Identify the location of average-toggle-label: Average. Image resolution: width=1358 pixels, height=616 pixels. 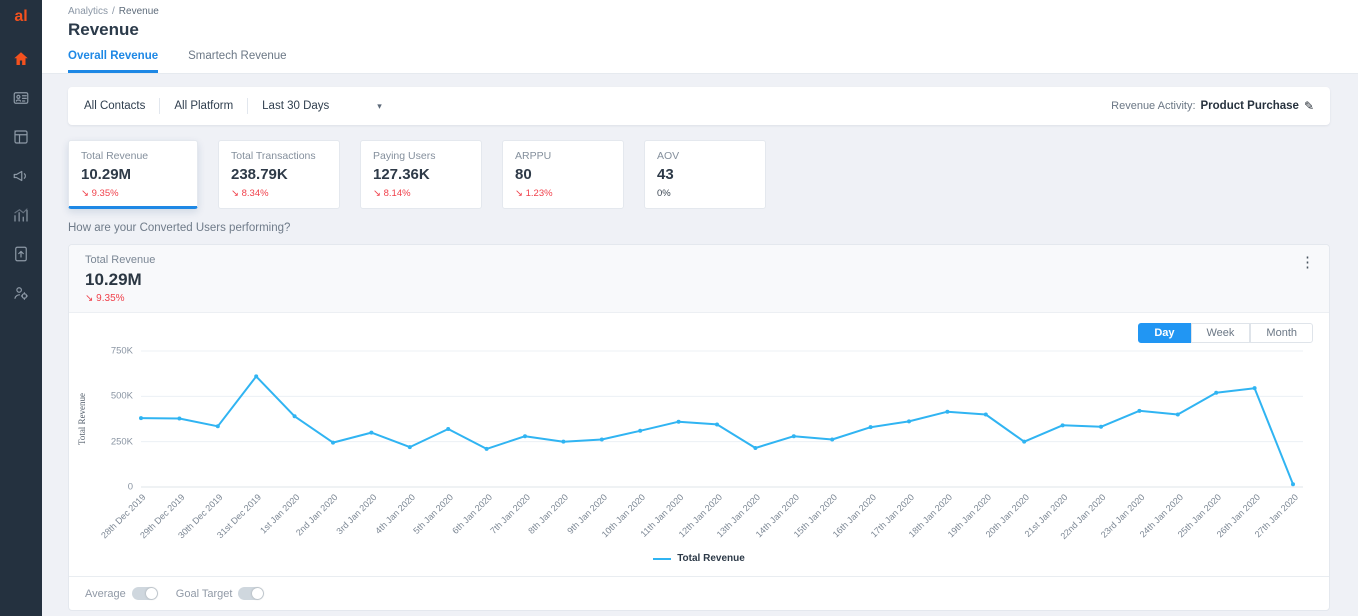
(105, 593).